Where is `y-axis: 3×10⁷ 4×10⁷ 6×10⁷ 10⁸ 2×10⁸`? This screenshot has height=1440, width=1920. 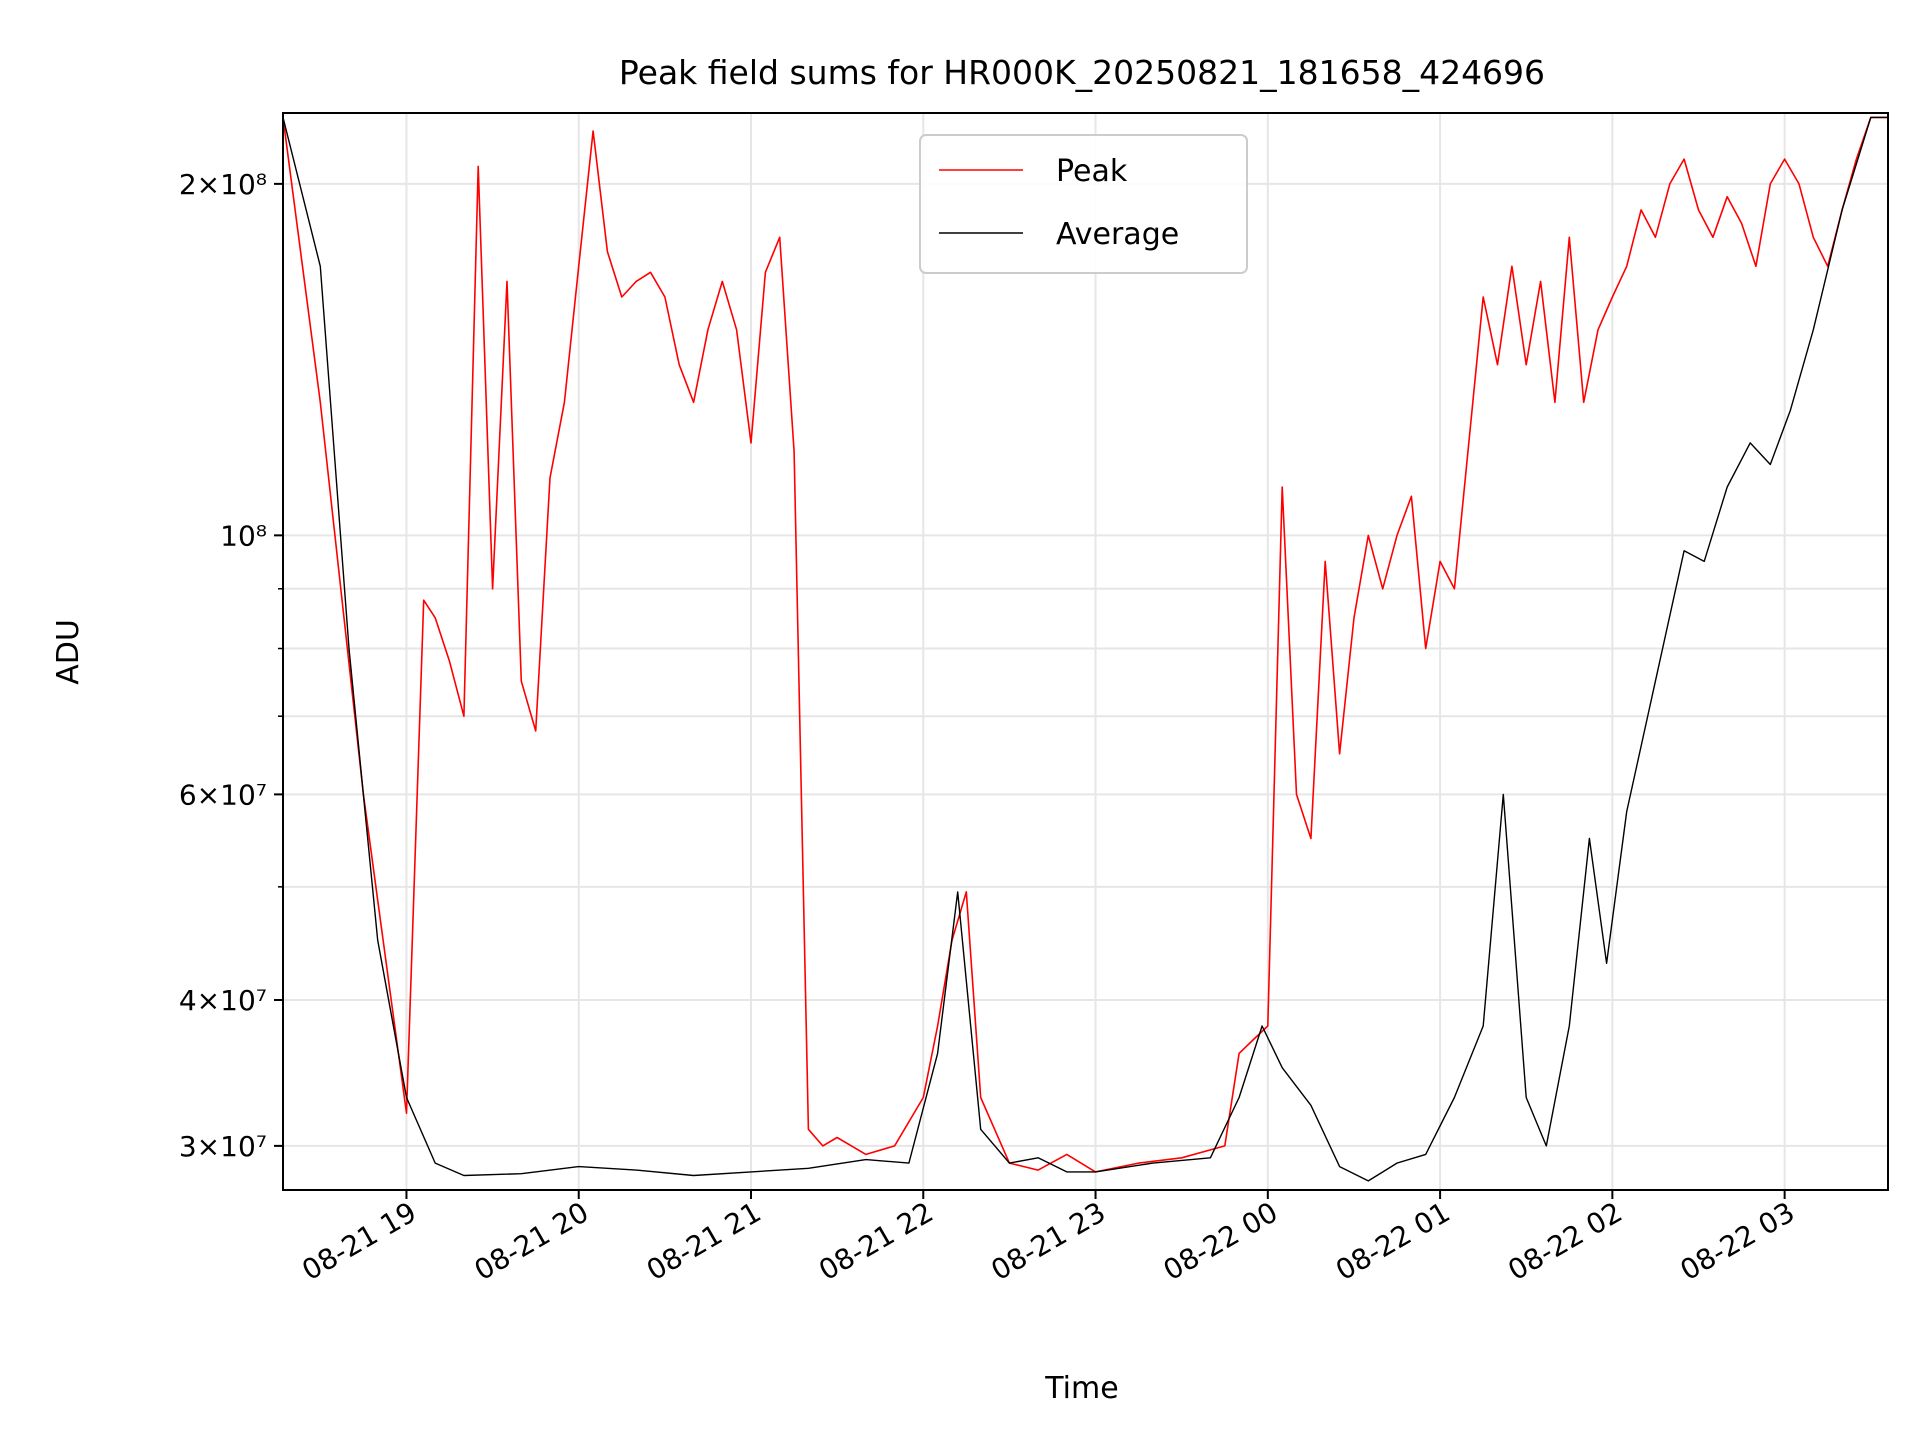 y-axis: 3×10⁷ 4×10⁷ 6×10⁷ 10⁸ 2×10⁸ is located at coordinates (231, 665).